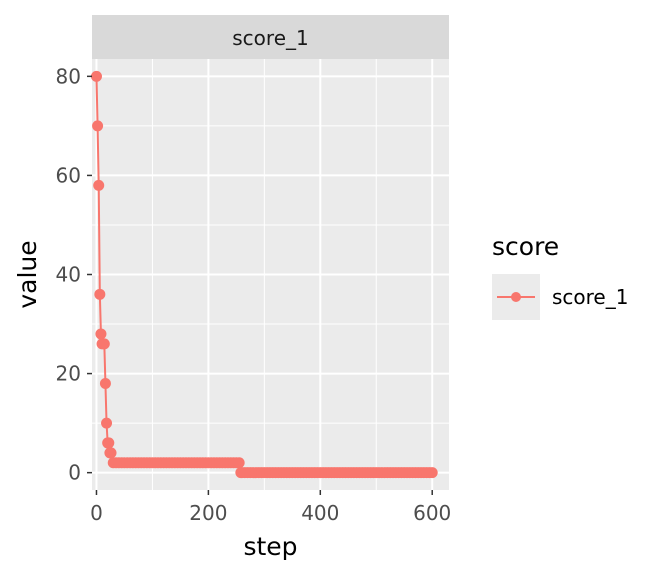 This screenshot has height=576, width=672. Describe the element at coordinates (68, 76) in the screenshot. I see `y-tick-label: 80` at that location.